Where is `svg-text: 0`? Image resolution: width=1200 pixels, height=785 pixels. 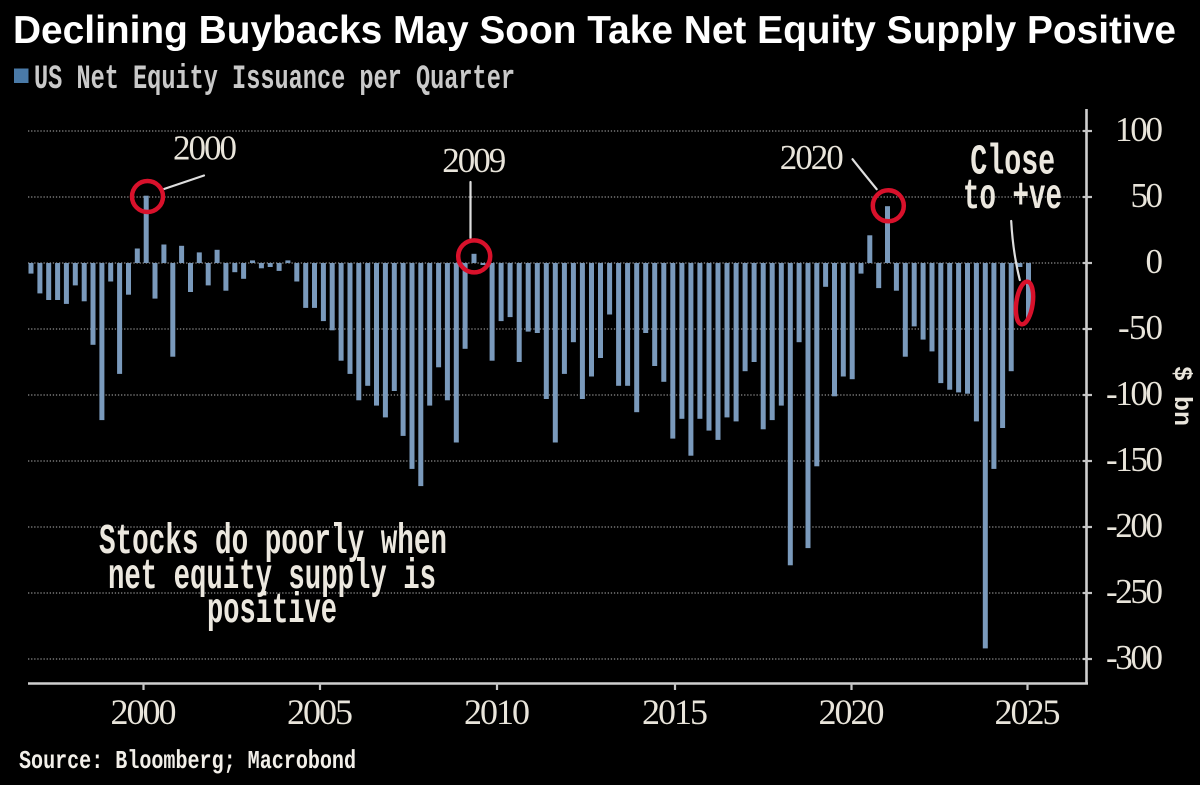
svg-text: 0 is located at coordinates (1155, 261).